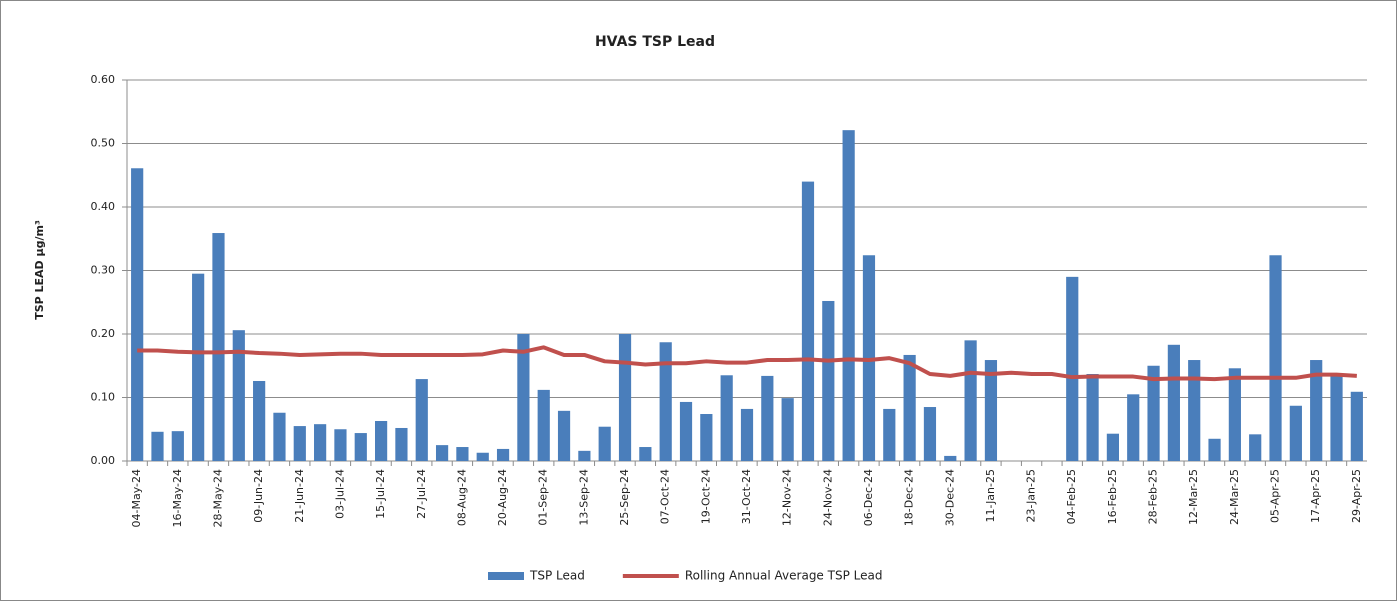 The height and width of the screenshot is (601, 1397). What do you see at coordinates (103, 143) in the screenshot?
I see `y-tick-label: 0.50` at bounding box center [103, 143].